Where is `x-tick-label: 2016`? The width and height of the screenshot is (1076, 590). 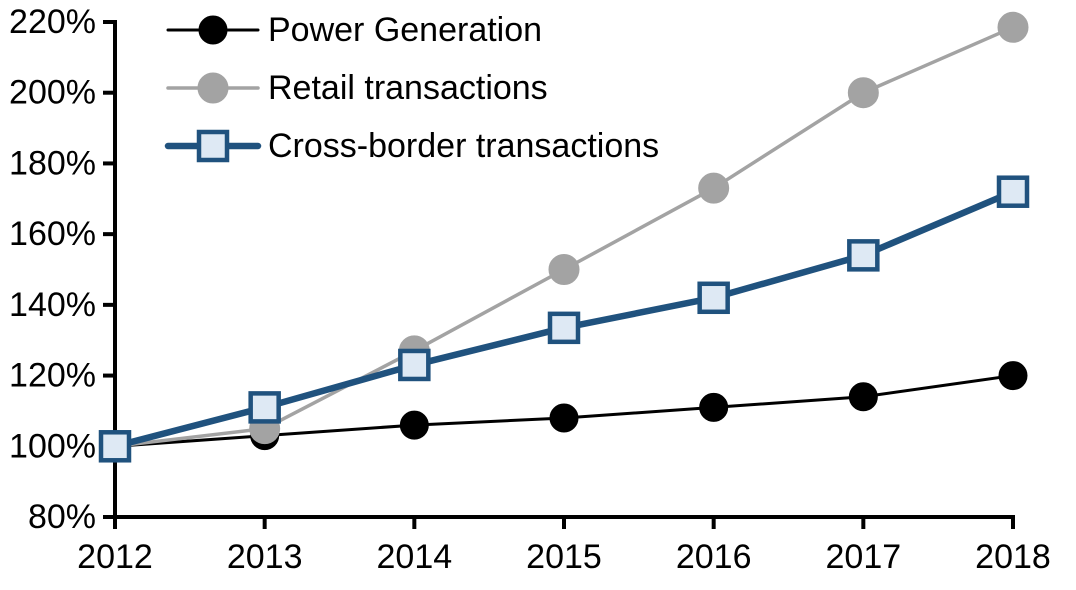 x-tick-label: 2016 is located at coordinates (714, 557).